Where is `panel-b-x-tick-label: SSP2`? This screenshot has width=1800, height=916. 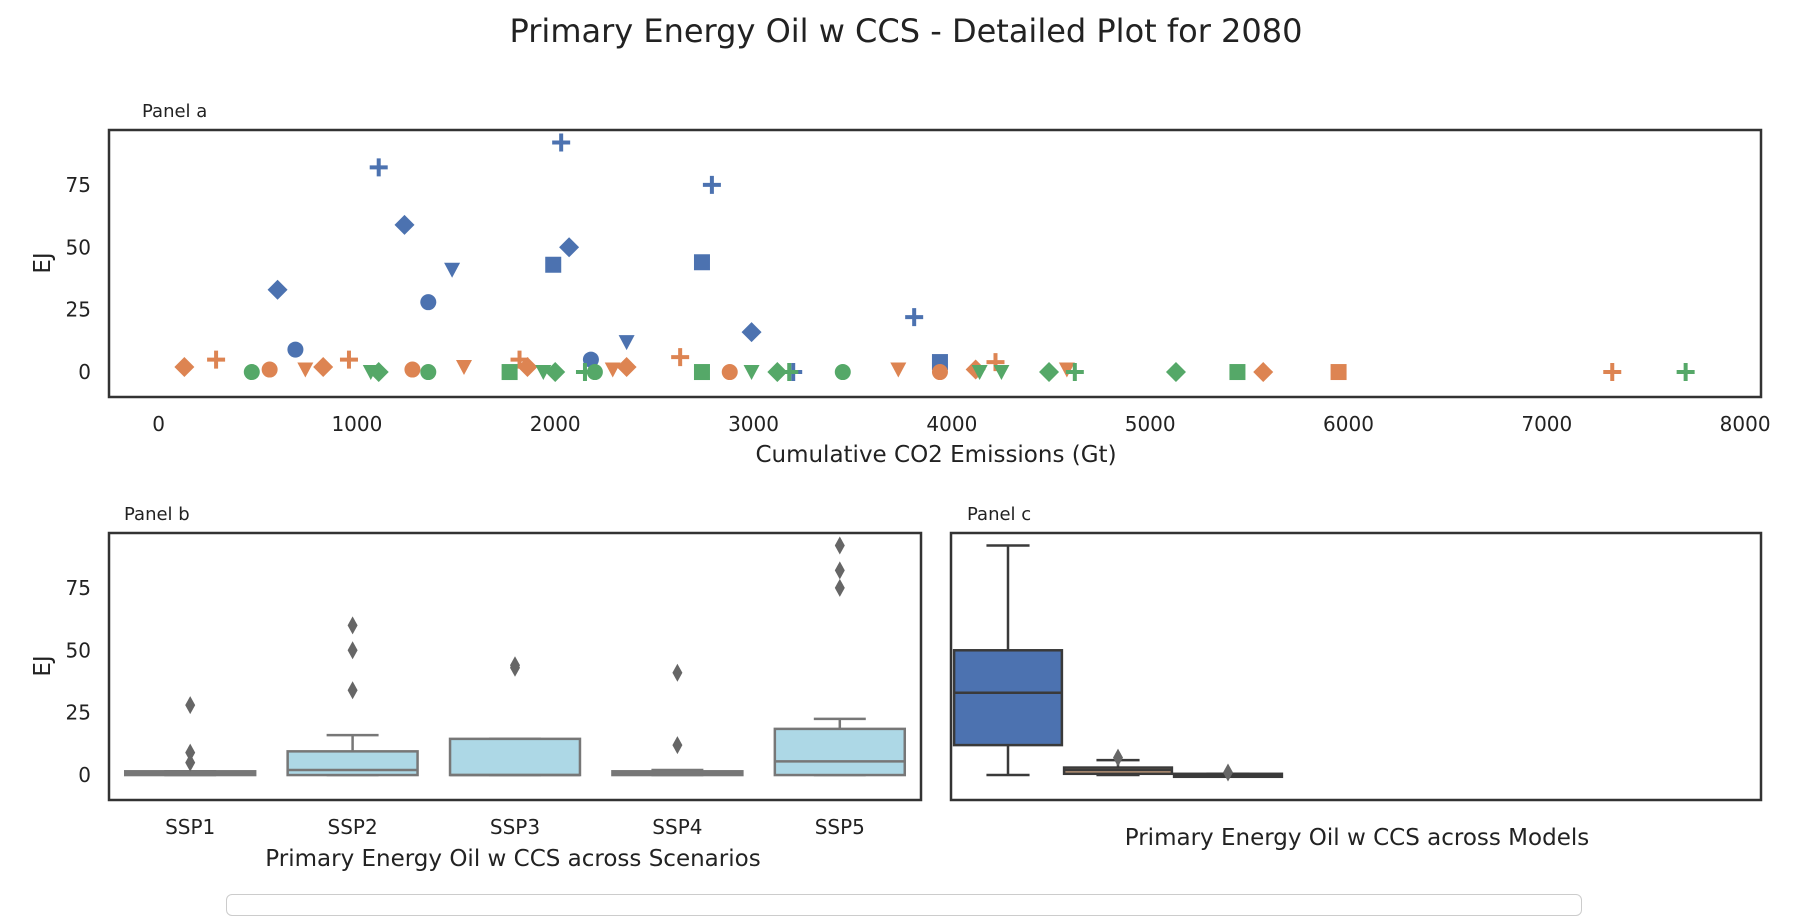
panel-b-x-tick-label: SSP2 is located at coordinates (353, 827).